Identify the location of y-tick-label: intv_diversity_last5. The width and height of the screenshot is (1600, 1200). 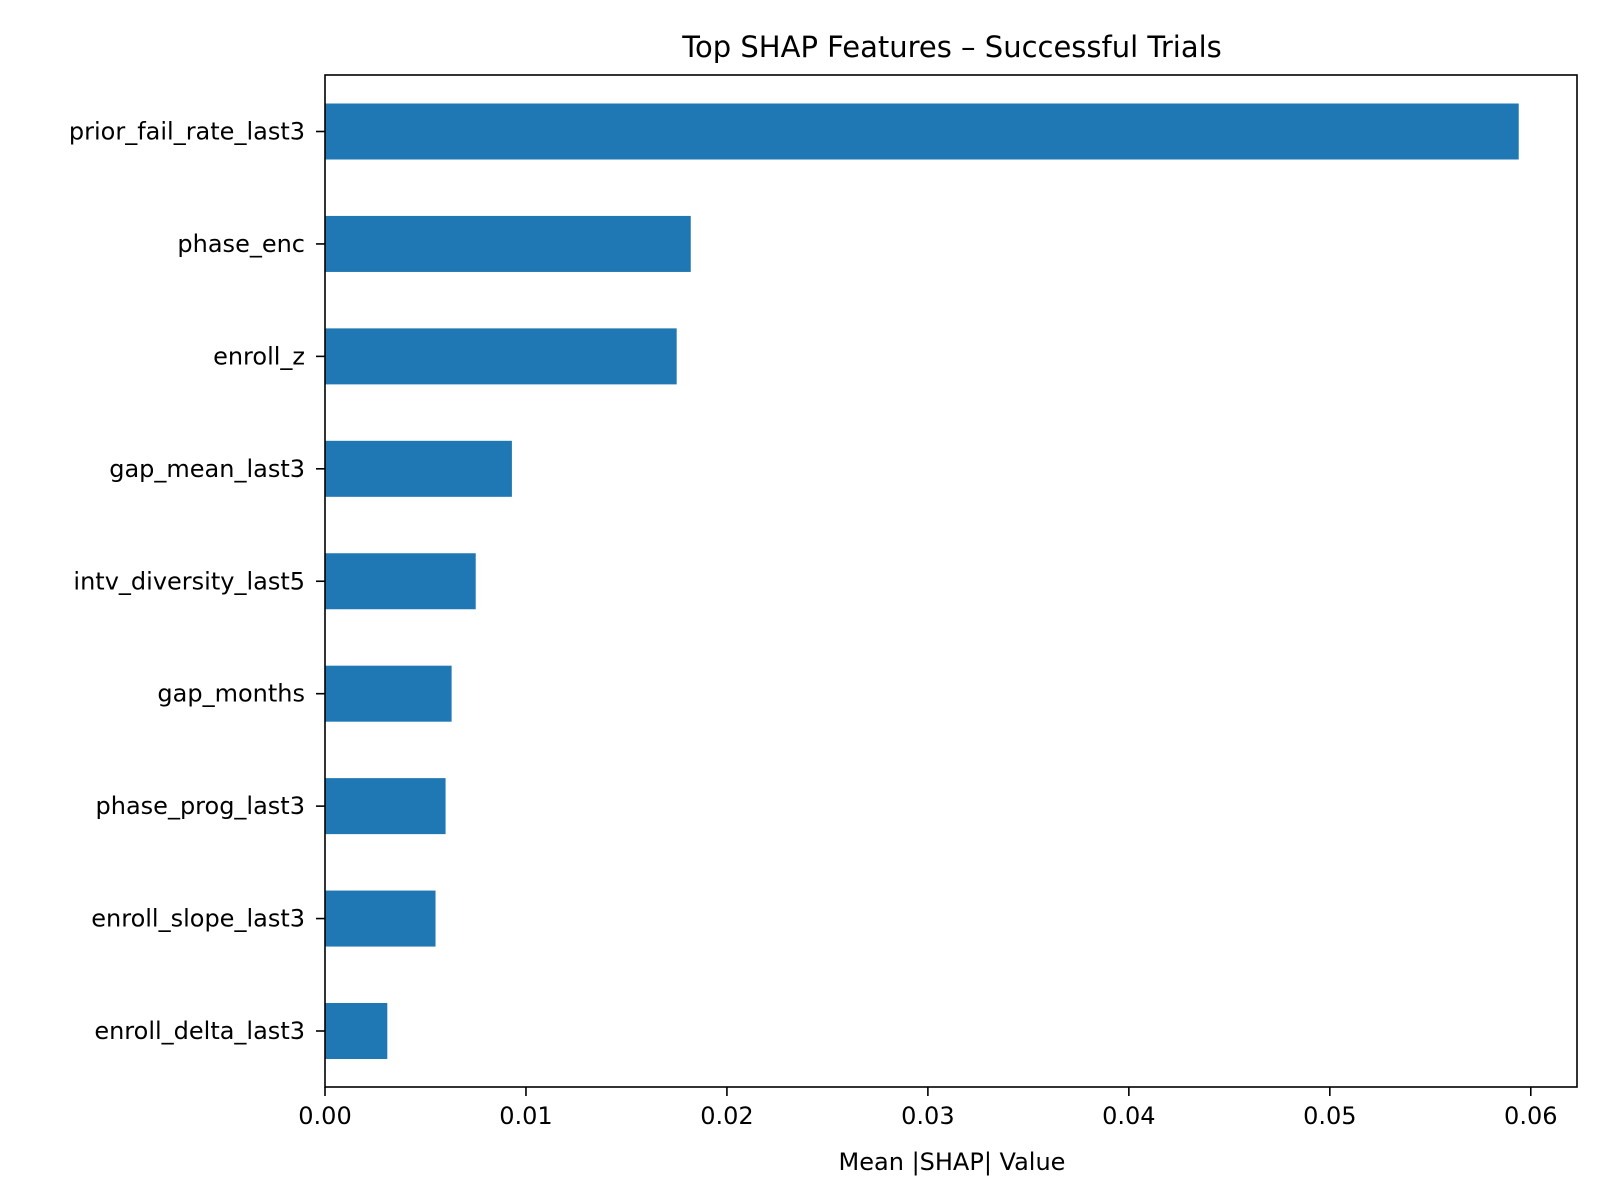
(189, 581).